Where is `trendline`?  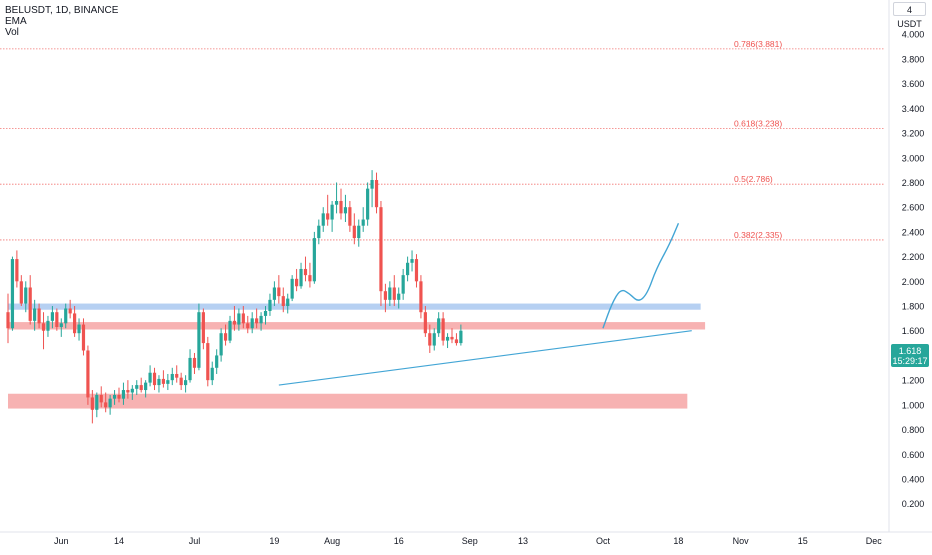
trendline is located at coordinates (485, 358).